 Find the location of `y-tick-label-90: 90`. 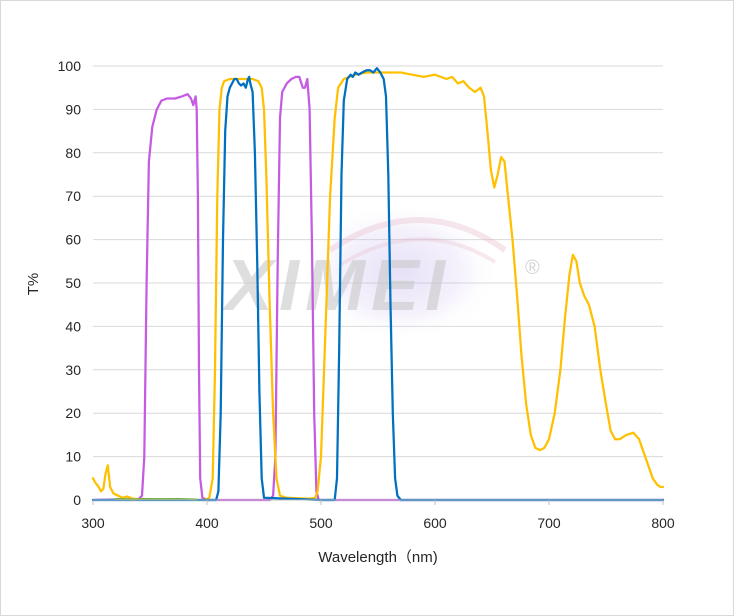

y-tick-label-90: 90 is located at coordinates (73, 109).